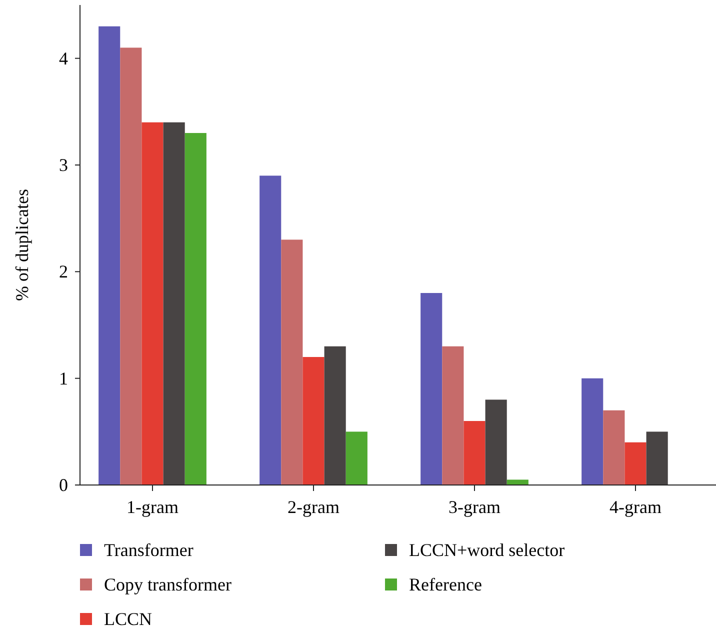 Image resolution: width=716 pixels, height=631 pixels. Describe the element at coordinates (149, 550) in the screenshot. I see `legend-label: Transformer` at that location.